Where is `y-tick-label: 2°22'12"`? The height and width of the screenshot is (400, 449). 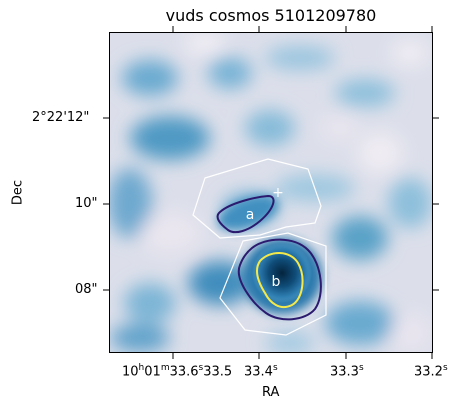 y-tick-label: 2°22'12" is located at coordinates (61, 117).